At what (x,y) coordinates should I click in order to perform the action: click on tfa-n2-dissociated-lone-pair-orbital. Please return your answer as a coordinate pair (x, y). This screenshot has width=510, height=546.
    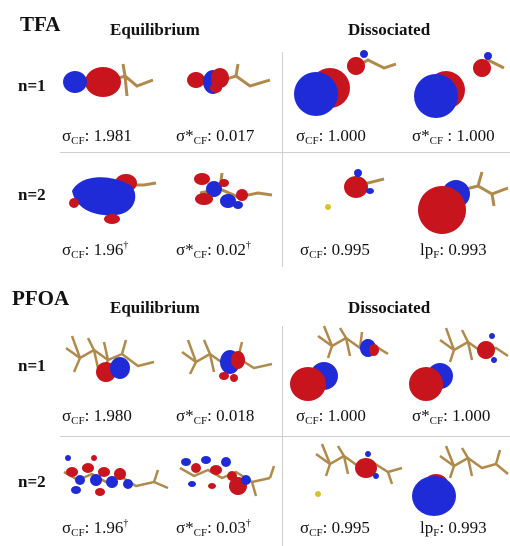
    Looking at the image, I should click on (463, 202).